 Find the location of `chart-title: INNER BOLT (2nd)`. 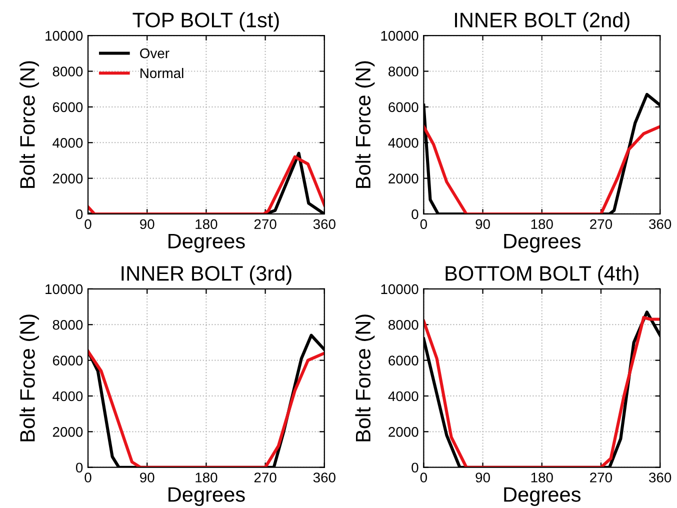

chart-title: INNER BOLT (2nd) is located at coordinates (542, 22).